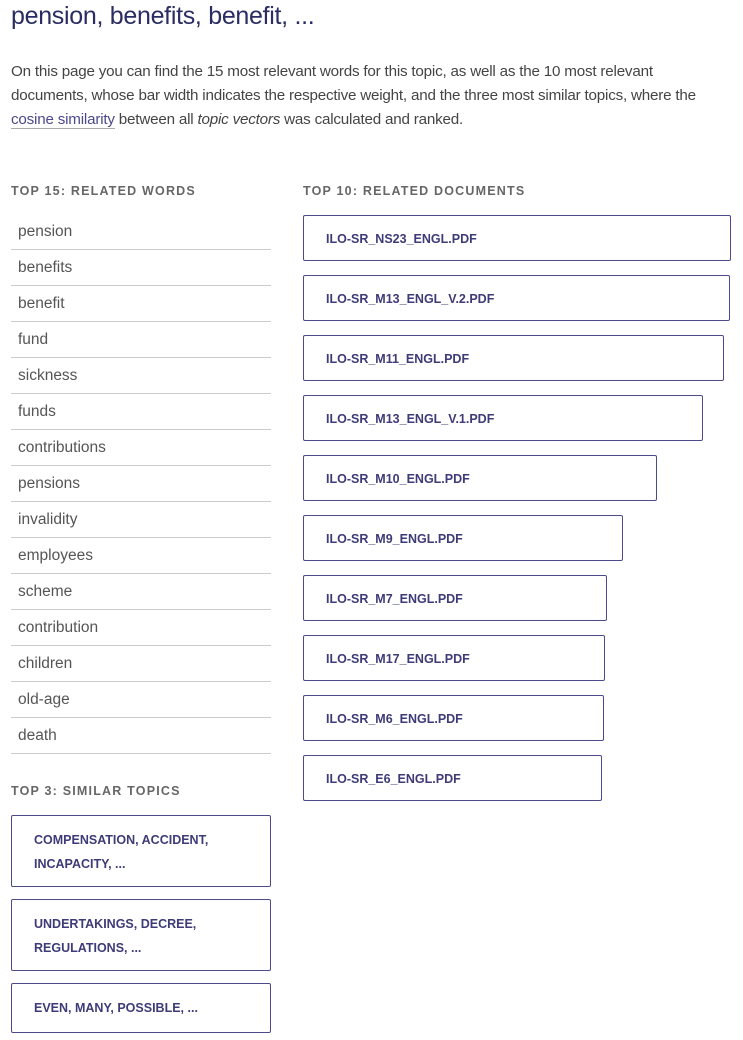  What do you see at coordinates (141, 304) in the screenshot?
I see `word-item: benefit` at bounding box center [141, 304].